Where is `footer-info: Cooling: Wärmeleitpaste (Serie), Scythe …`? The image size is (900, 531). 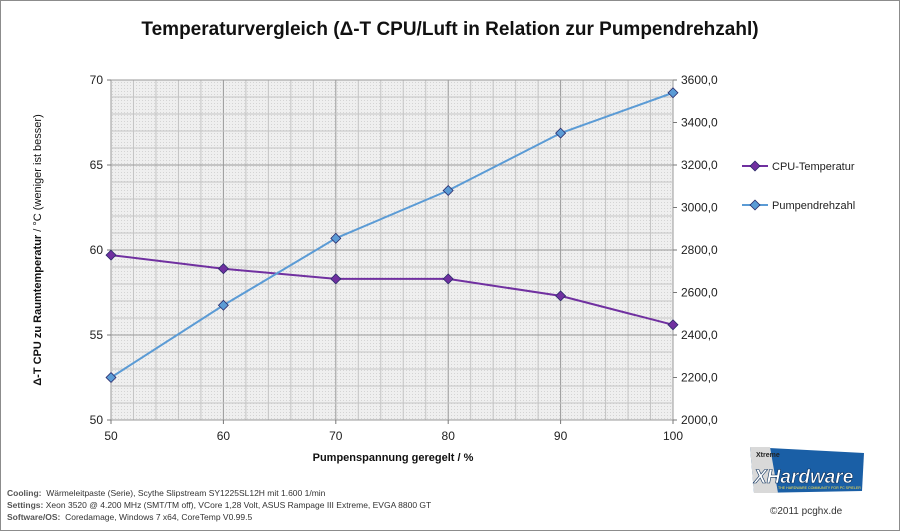 footer-info: Cooling: Wärmeleitpaste (Serie), Scythe … is located at coordinates (219, 505).